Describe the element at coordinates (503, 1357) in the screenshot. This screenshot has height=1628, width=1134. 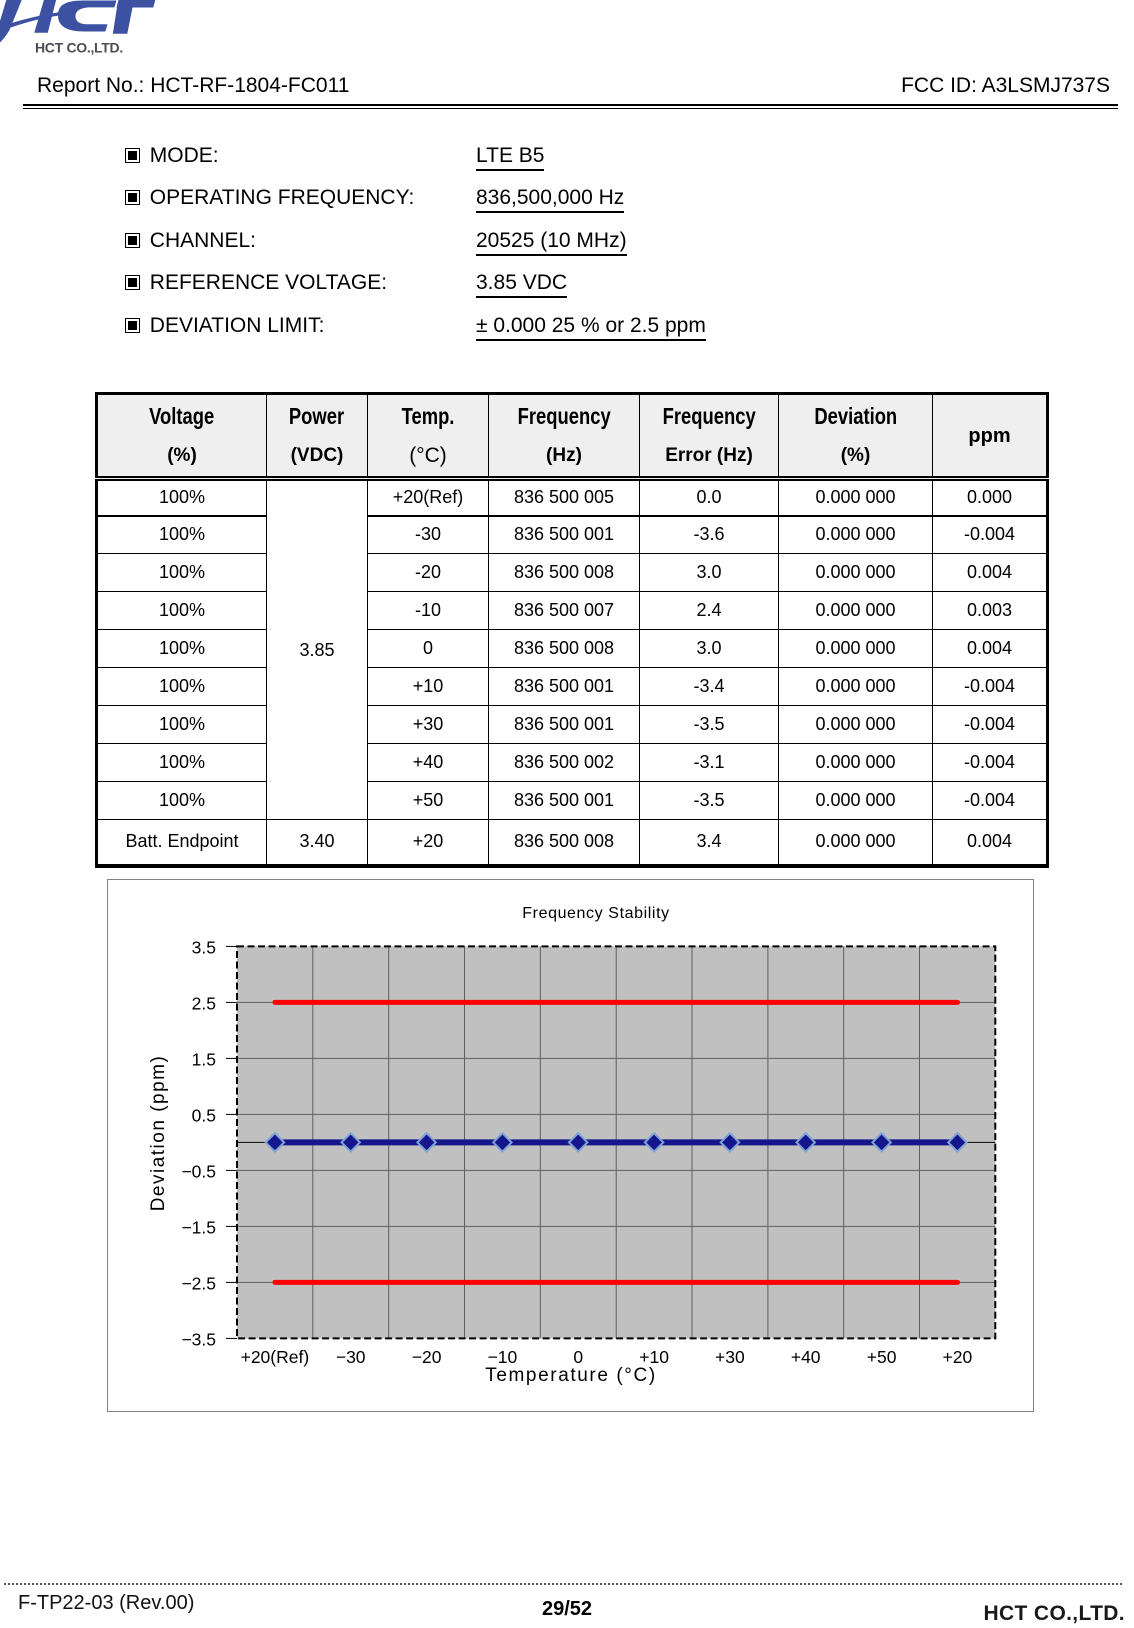
I see `svg-text: −10` at that location.